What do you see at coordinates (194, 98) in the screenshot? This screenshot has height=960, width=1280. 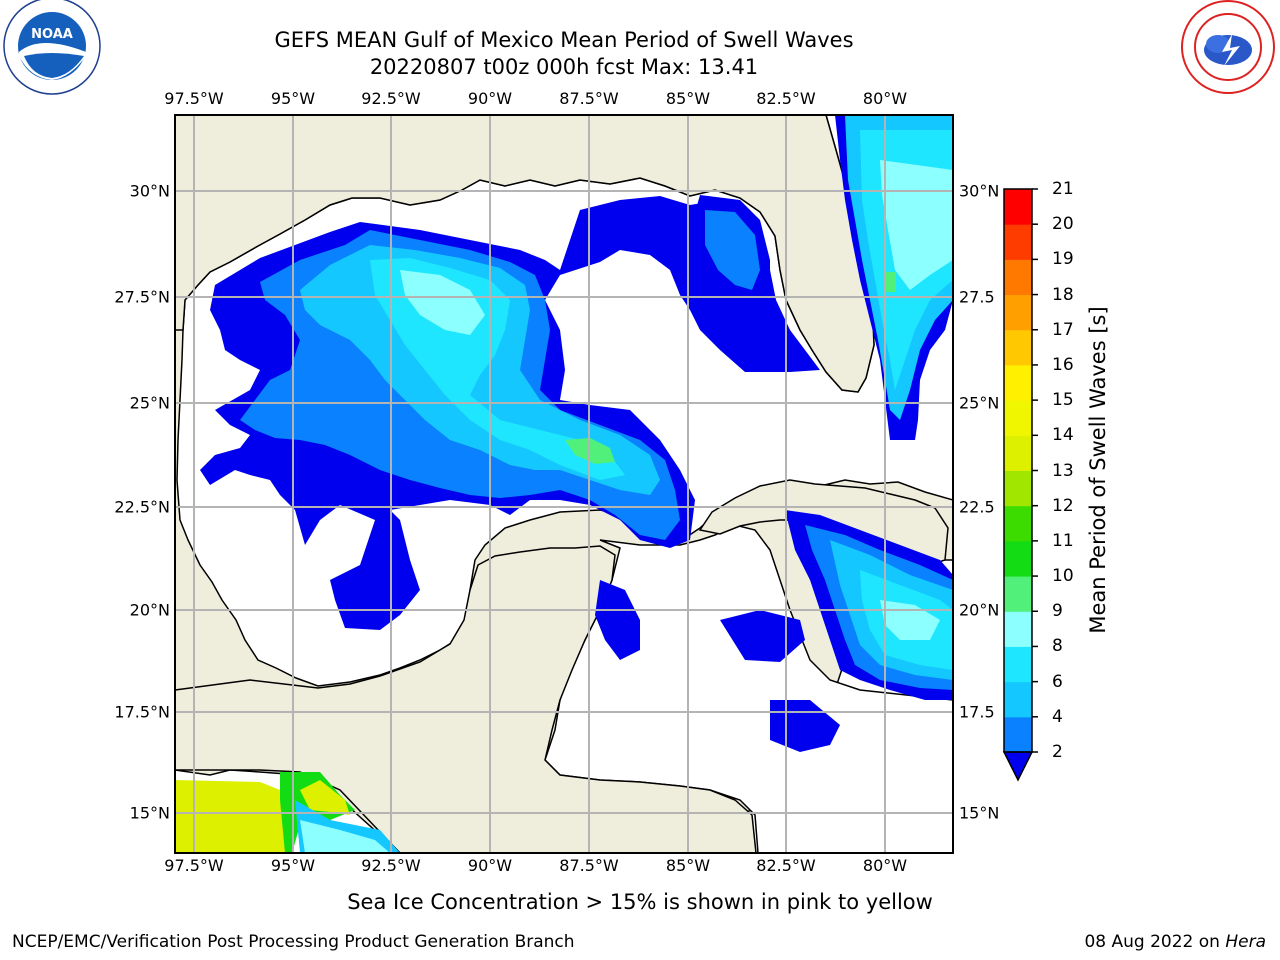 I see `lon-tick-top: 97.5°W` at bounding box center [194, 98].